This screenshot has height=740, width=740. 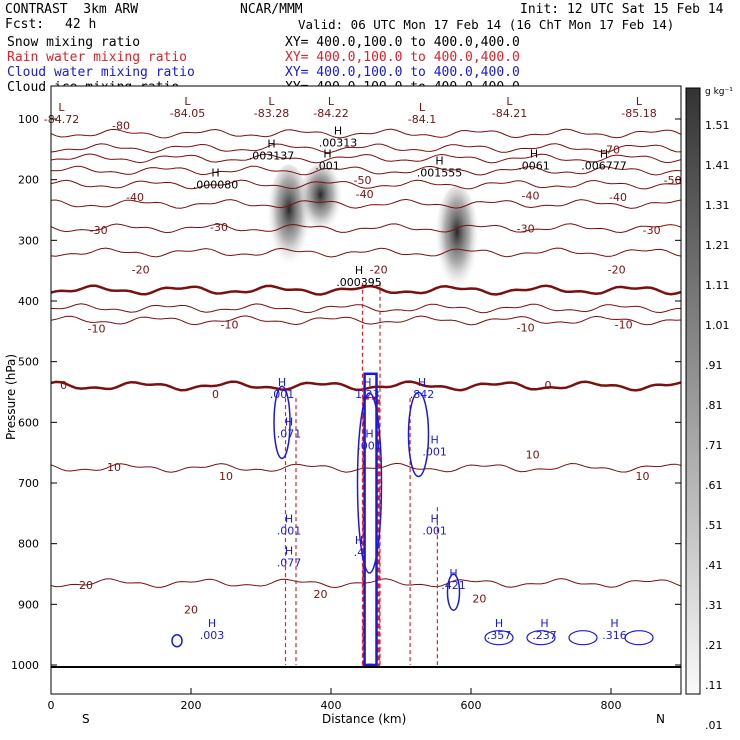 What do you see at coordinates (28, 180) in the screenshot?
I see `y-tick-label-1: 200` at bounding box center [28, 180].